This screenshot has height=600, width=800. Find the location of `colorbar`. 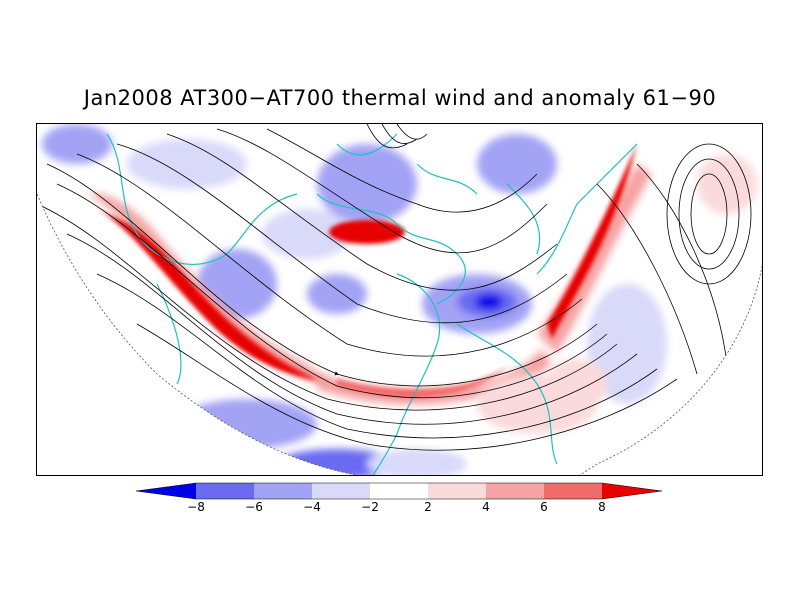

colorbar is located at coordinates (399, 491).